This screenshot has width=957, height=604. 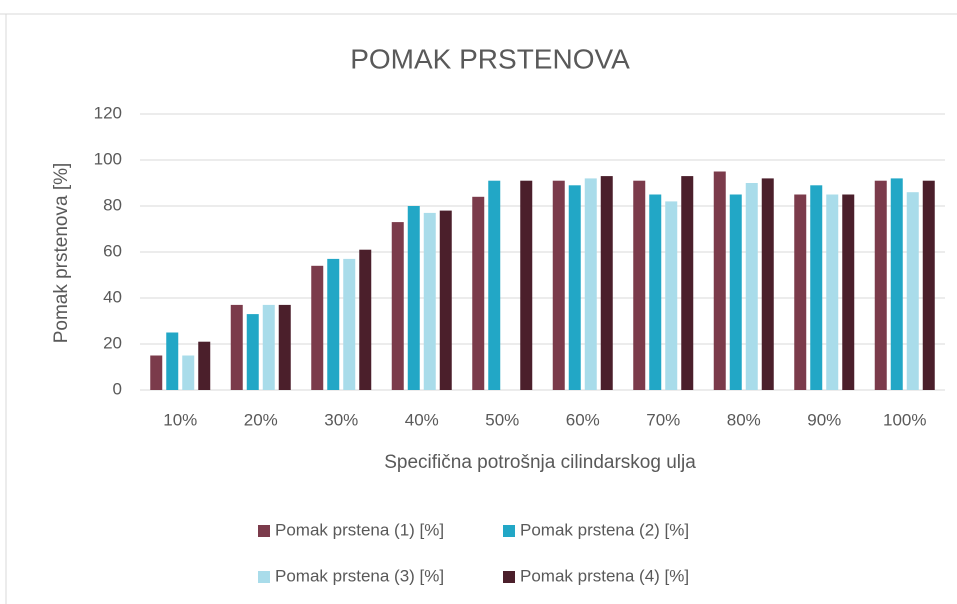 I want to click on x-tick-label: 70%, so click(x=663, y=419).